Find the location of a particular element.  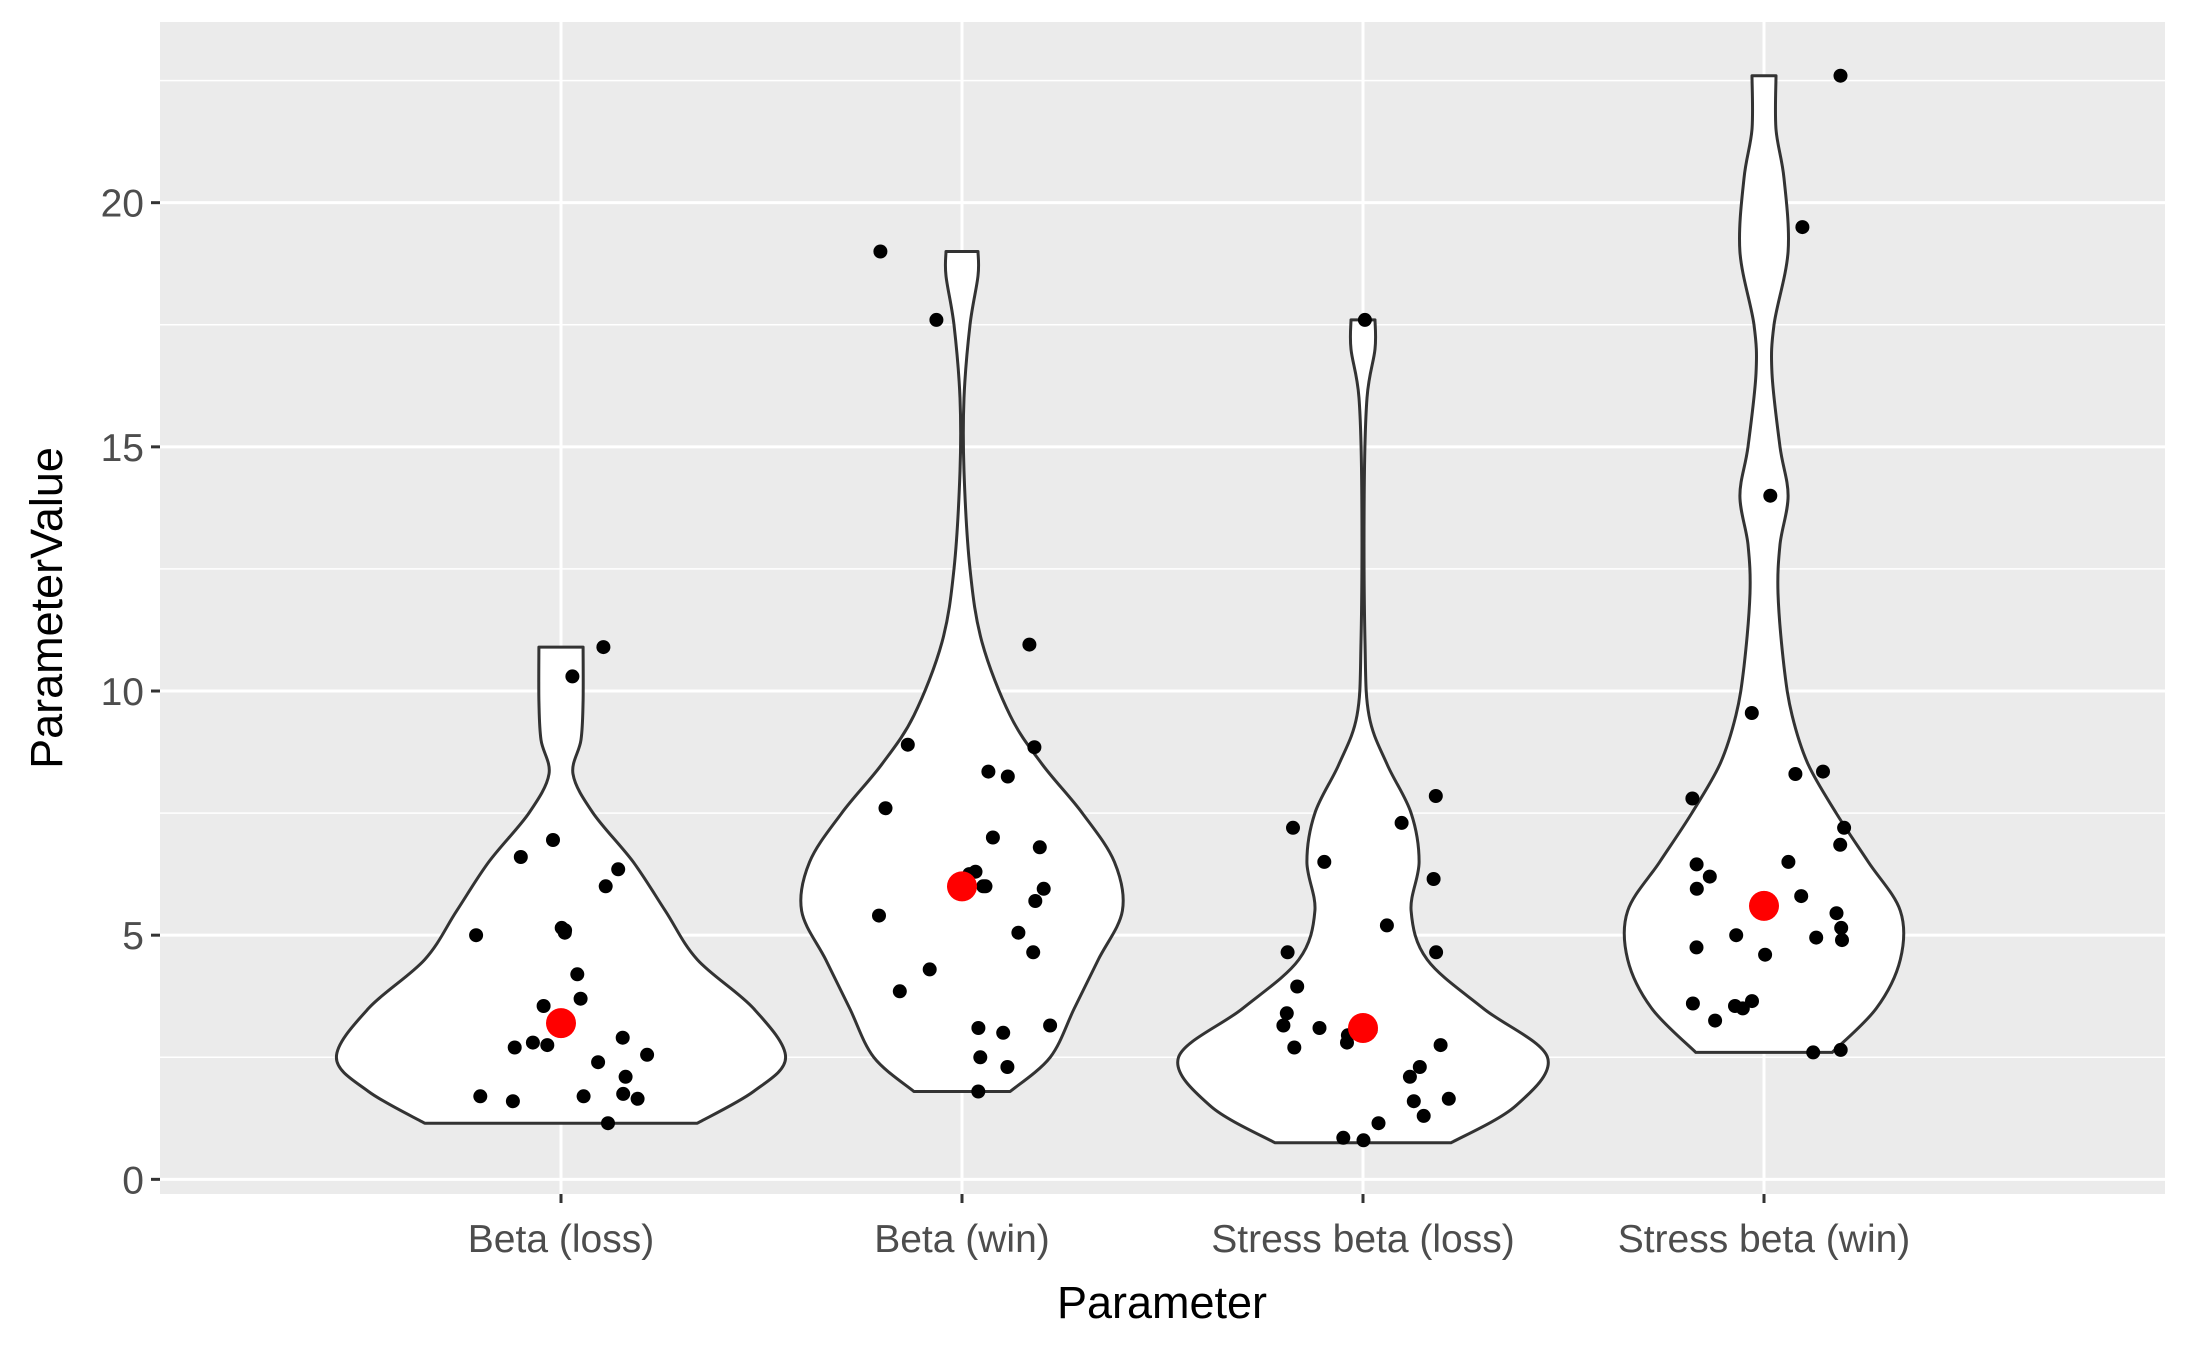

y-axis-title: ParameterValue is located at coordinates (46, 608).